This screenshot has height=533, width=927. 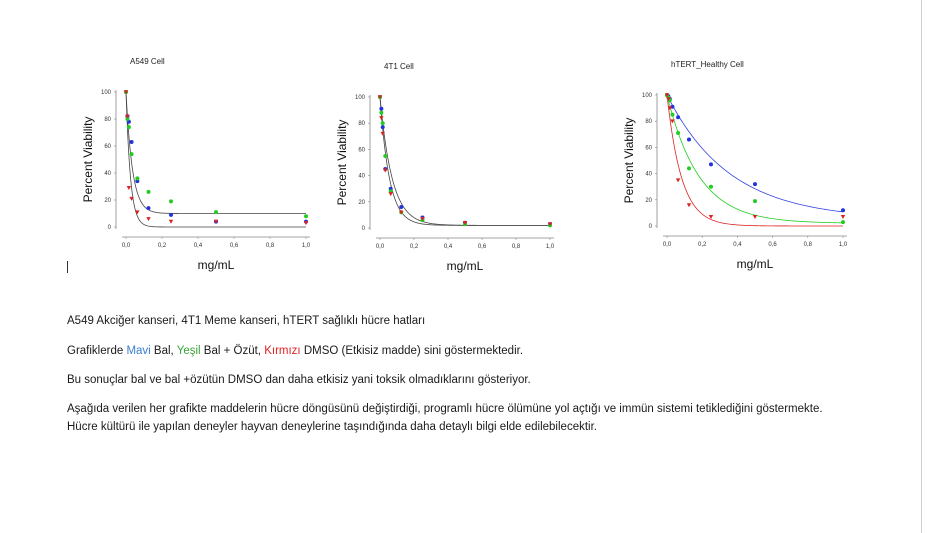 What do you see at coordinates (707, 64) in the screenshot?
I see `chart-title: hTERT_Healthy Cell` at bounding box center [707, 64].